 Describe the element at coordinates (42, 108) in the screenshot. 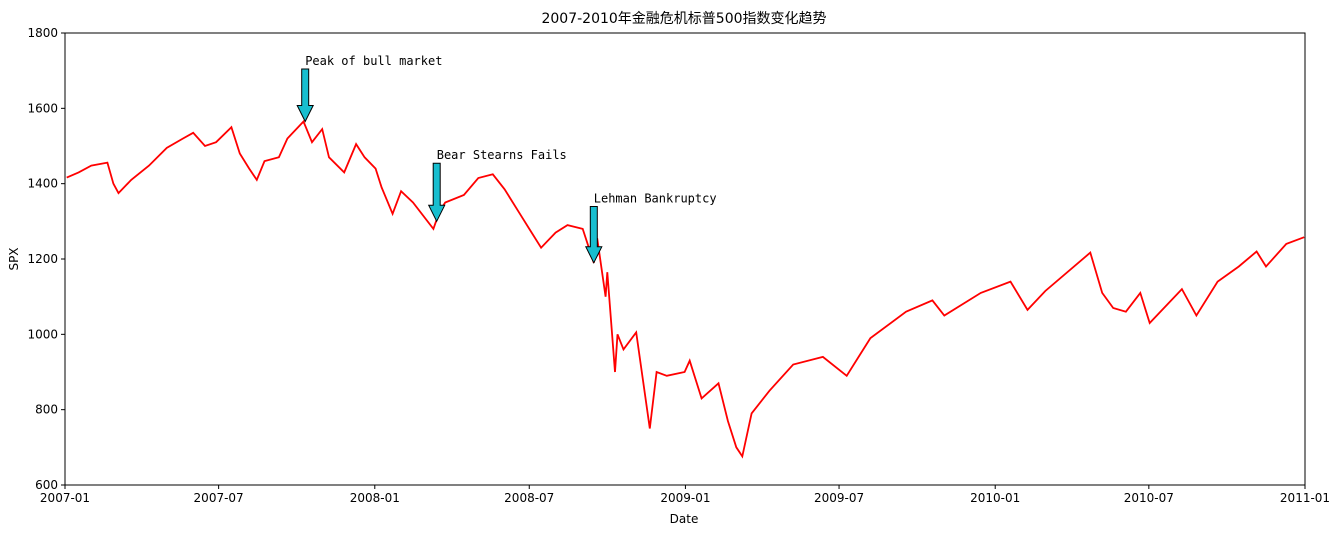

I see `y-tick-label: 1600` at that location.